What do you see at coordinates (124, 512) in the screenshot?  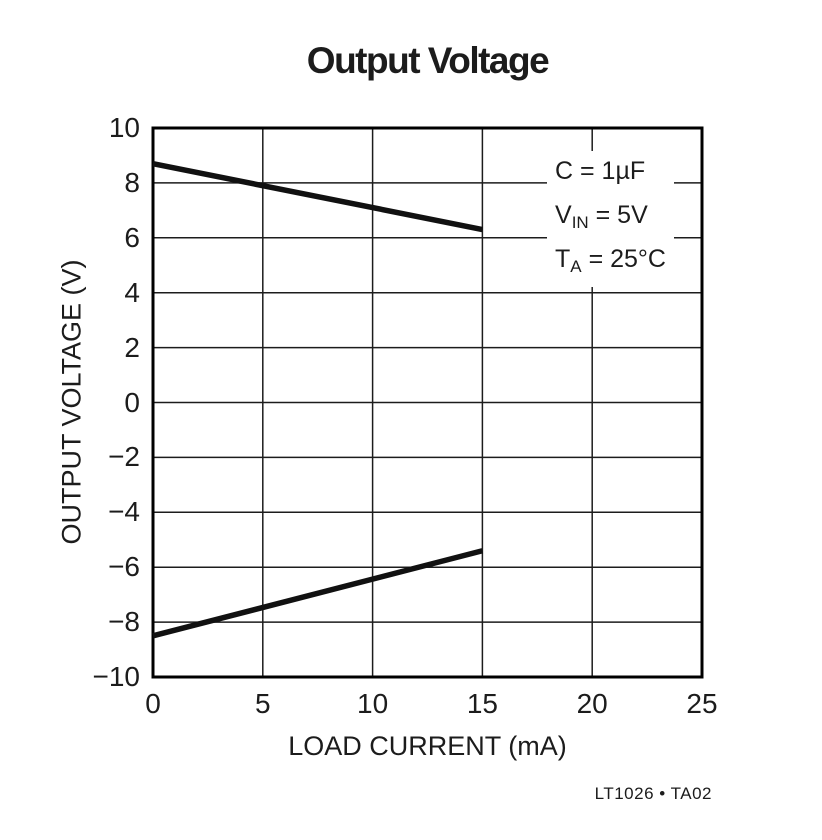 I see `y-tick-label: −4` at bounding box center [124, 512].